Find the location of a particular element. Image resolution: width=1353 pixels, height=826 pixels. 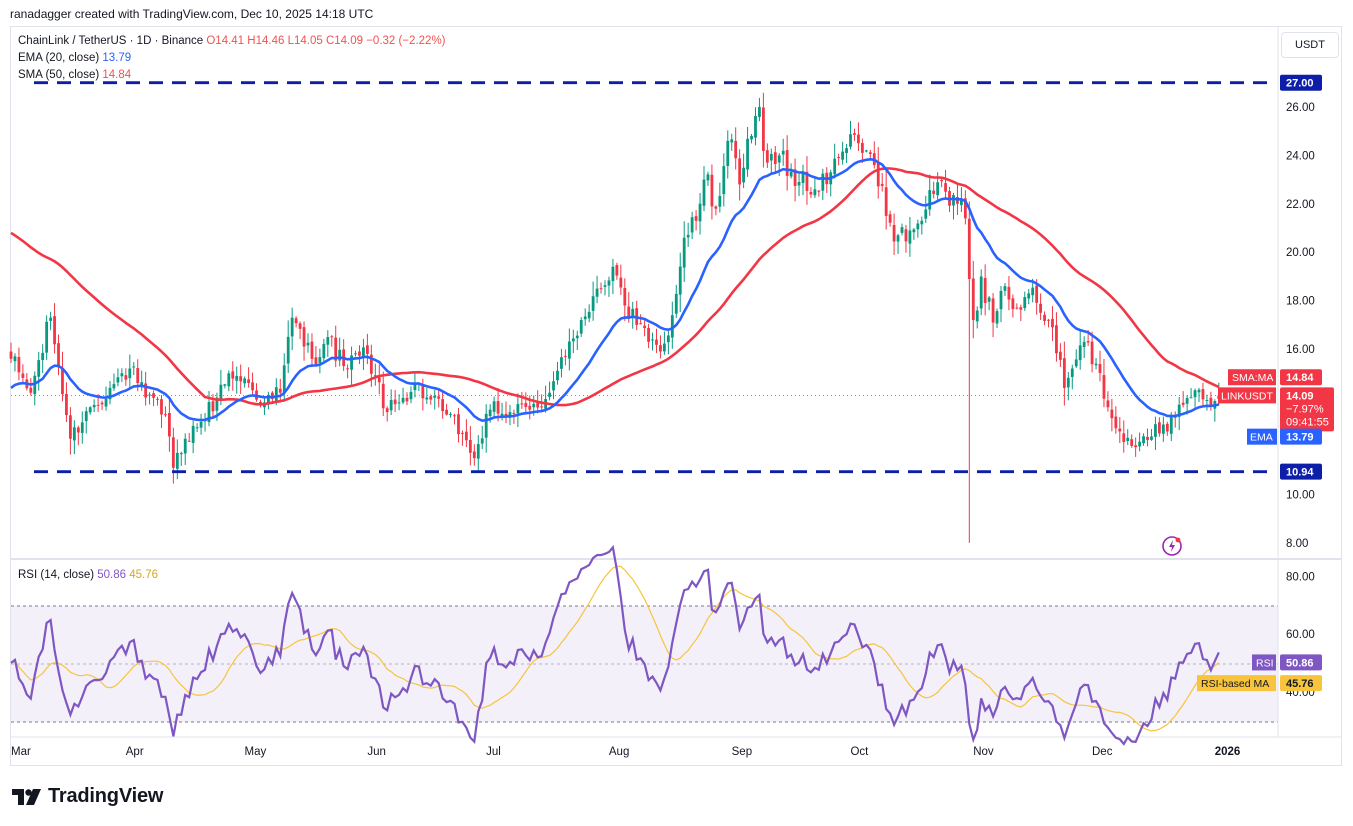

ohlc-open: O14.41 is located at coordinates (227, 41).